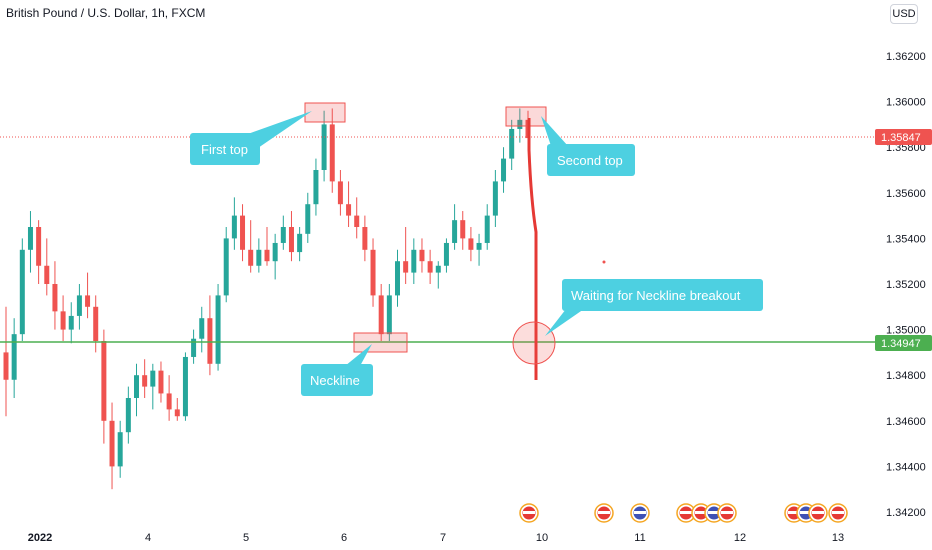  I want to click on neckline-price-tag: 1.34947, so click(903, 343).